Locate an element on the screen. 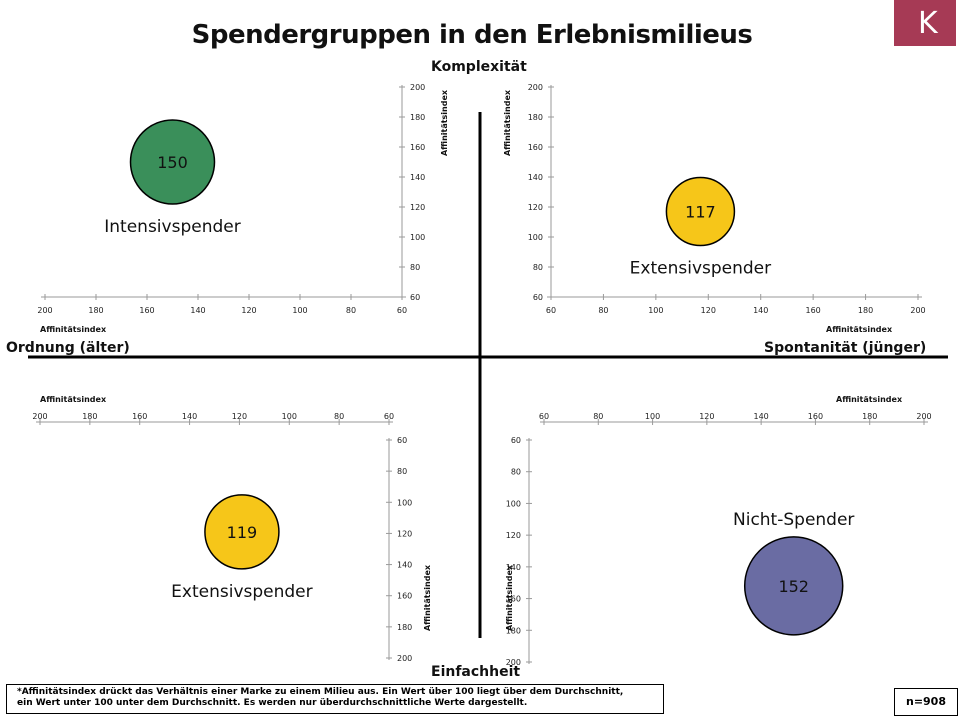 Image resolution: width=960 pixels, height=720 pixels. page-title: Spendergruppen in den Erlebnismilieus is located at coordinates (472, 35).